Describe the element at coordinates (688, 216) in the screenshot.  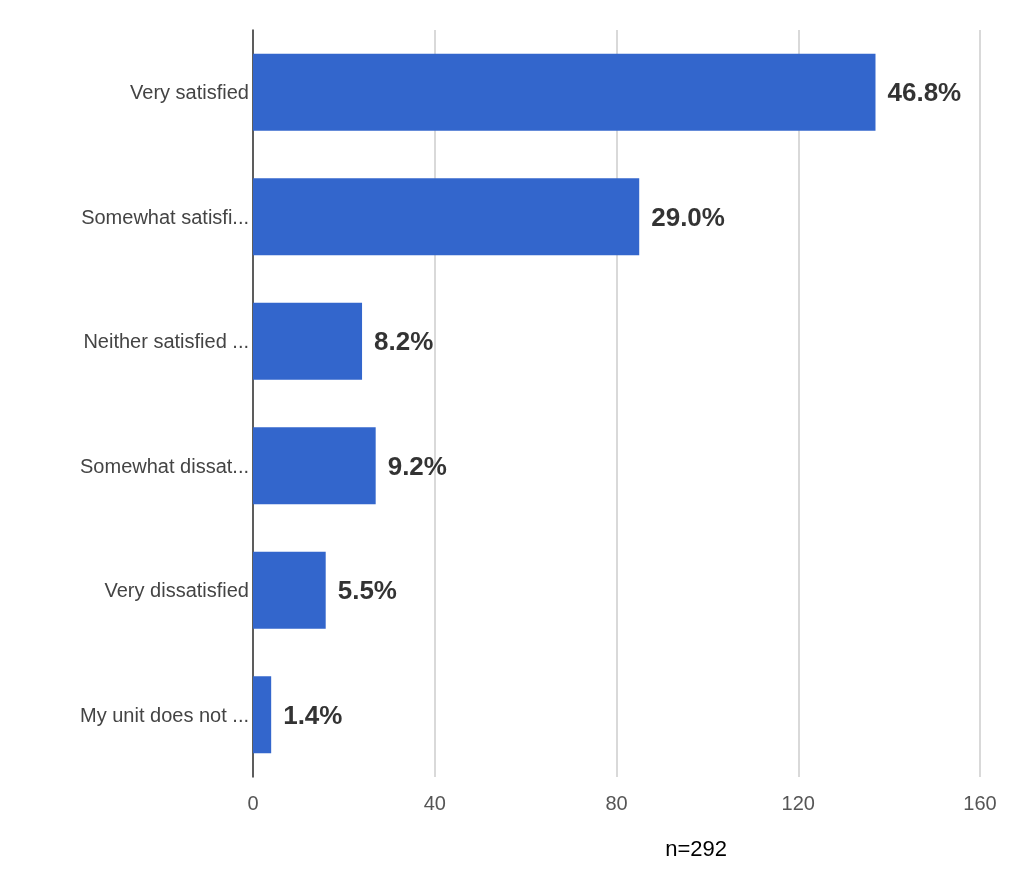
I see `annotation: 29.0%` at that location.